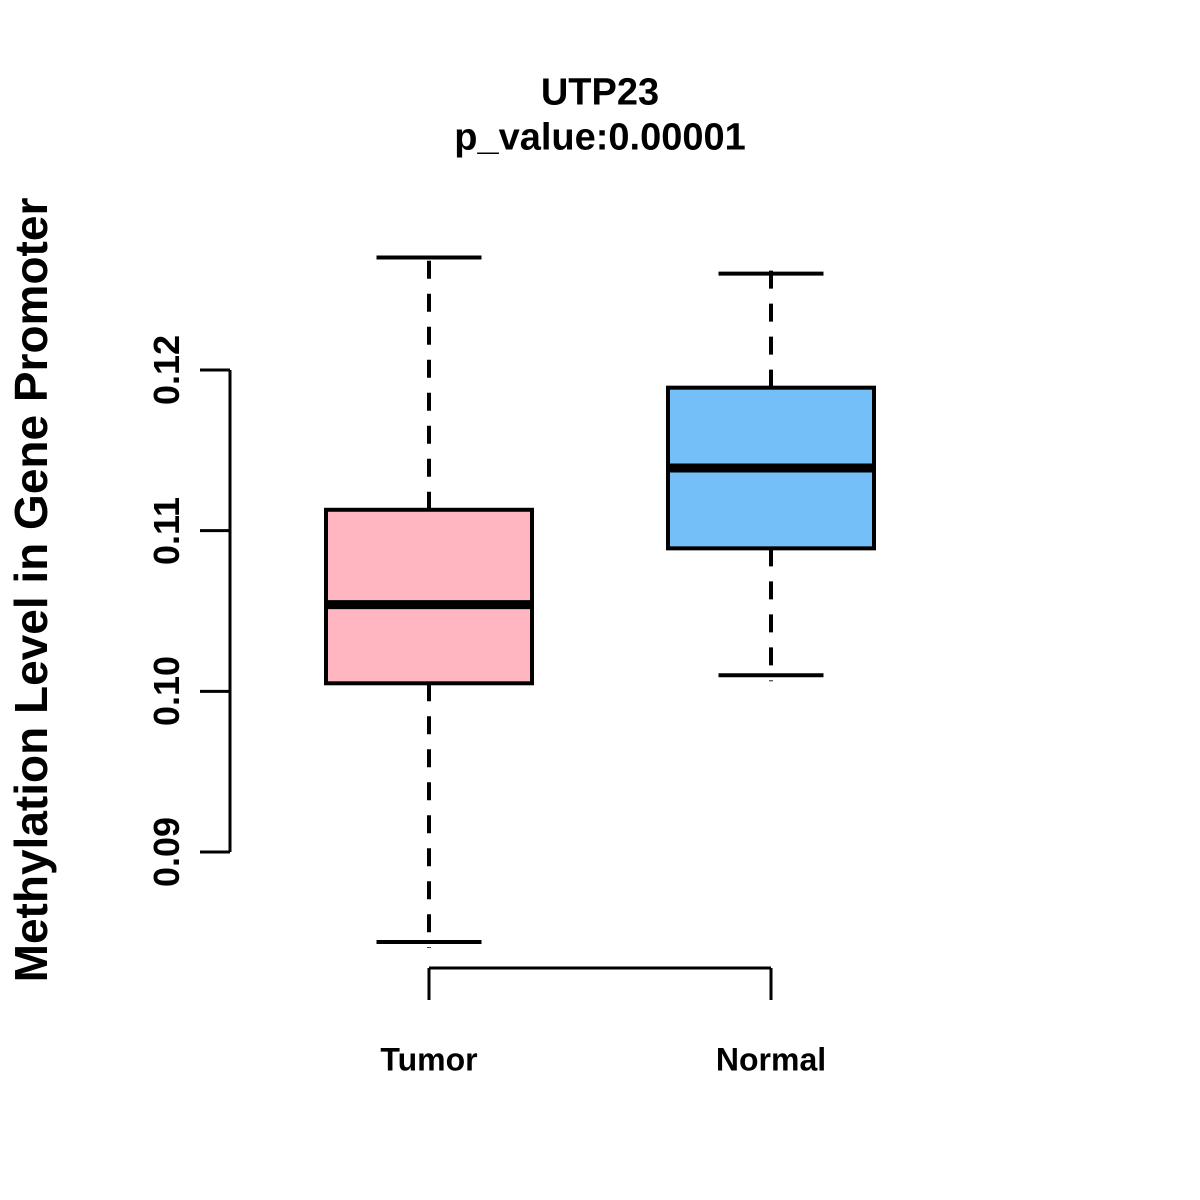  I want to click on y-tick-label: 0.12, so click(166, 370).